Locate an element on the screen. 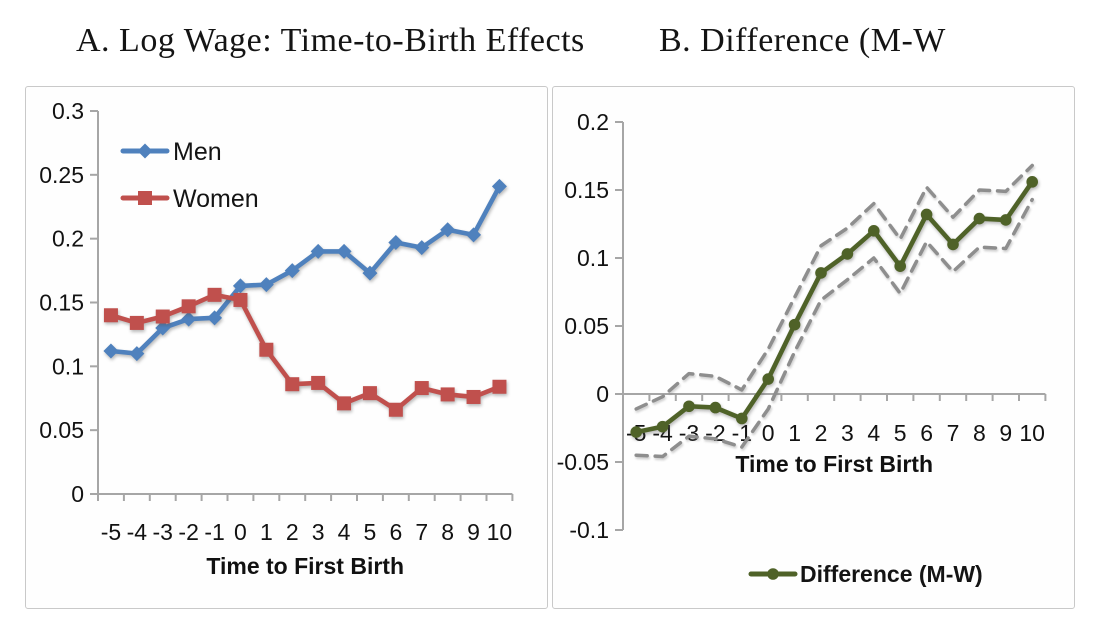  legend-label: Difference (M-W) is located at coordinates (891, 574).